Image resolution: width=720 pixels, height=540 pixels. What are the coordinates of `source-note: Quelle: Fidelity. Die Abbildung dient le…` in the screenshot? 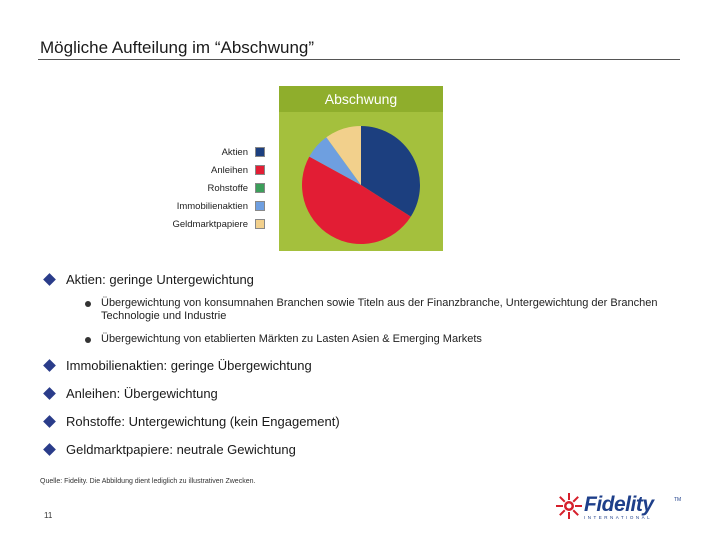 It's located at (148, 481).